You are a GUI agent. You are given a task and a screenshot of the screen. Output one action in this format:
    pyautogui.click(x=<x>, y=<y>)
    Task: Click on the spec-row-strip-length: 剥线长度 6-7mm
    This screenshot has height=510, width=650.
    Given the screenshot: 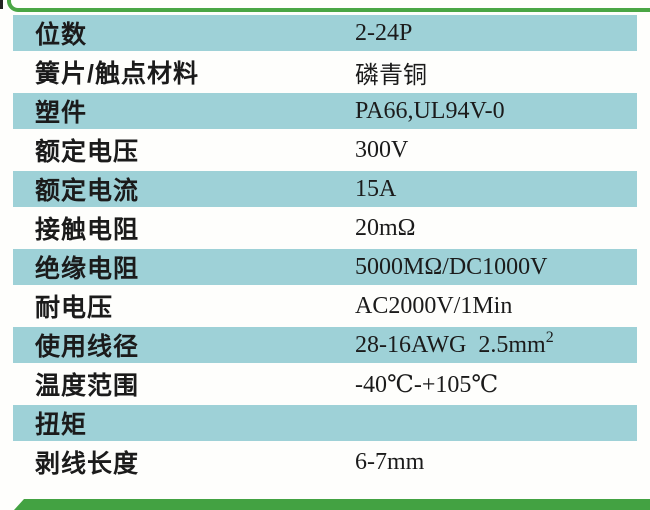 What is the action you would take?
    pyautogui.click(x=325, y=462)
    